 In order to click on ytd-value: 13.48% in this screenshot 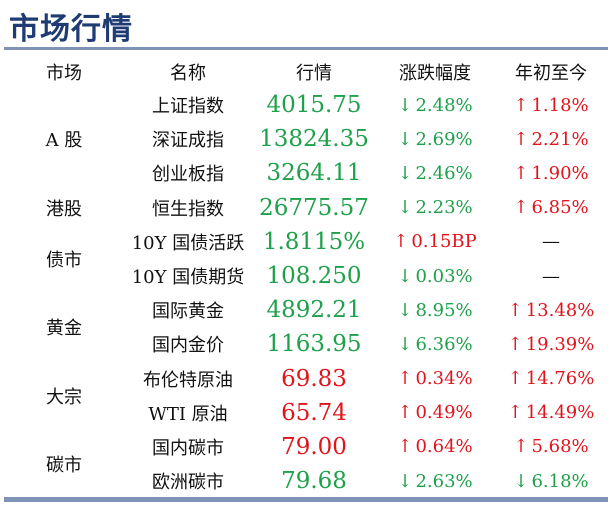, I will do `click(560, 310)`.